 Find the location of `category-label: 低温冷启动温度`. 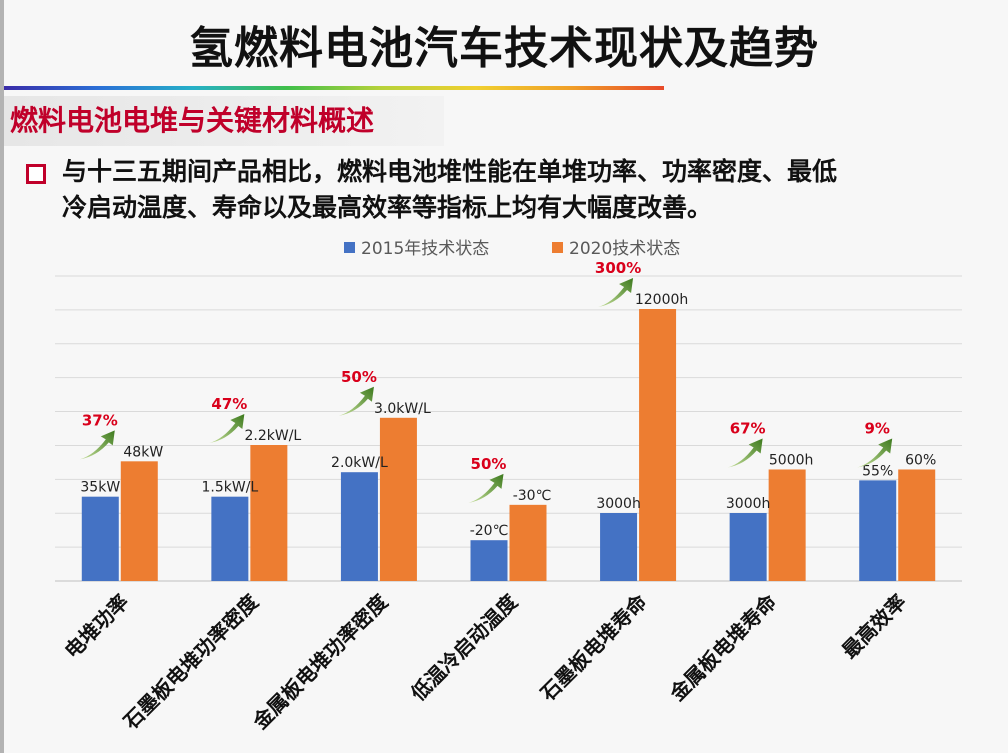

category-label: 低温冷启动温度 is located at coordinates (463, 647).